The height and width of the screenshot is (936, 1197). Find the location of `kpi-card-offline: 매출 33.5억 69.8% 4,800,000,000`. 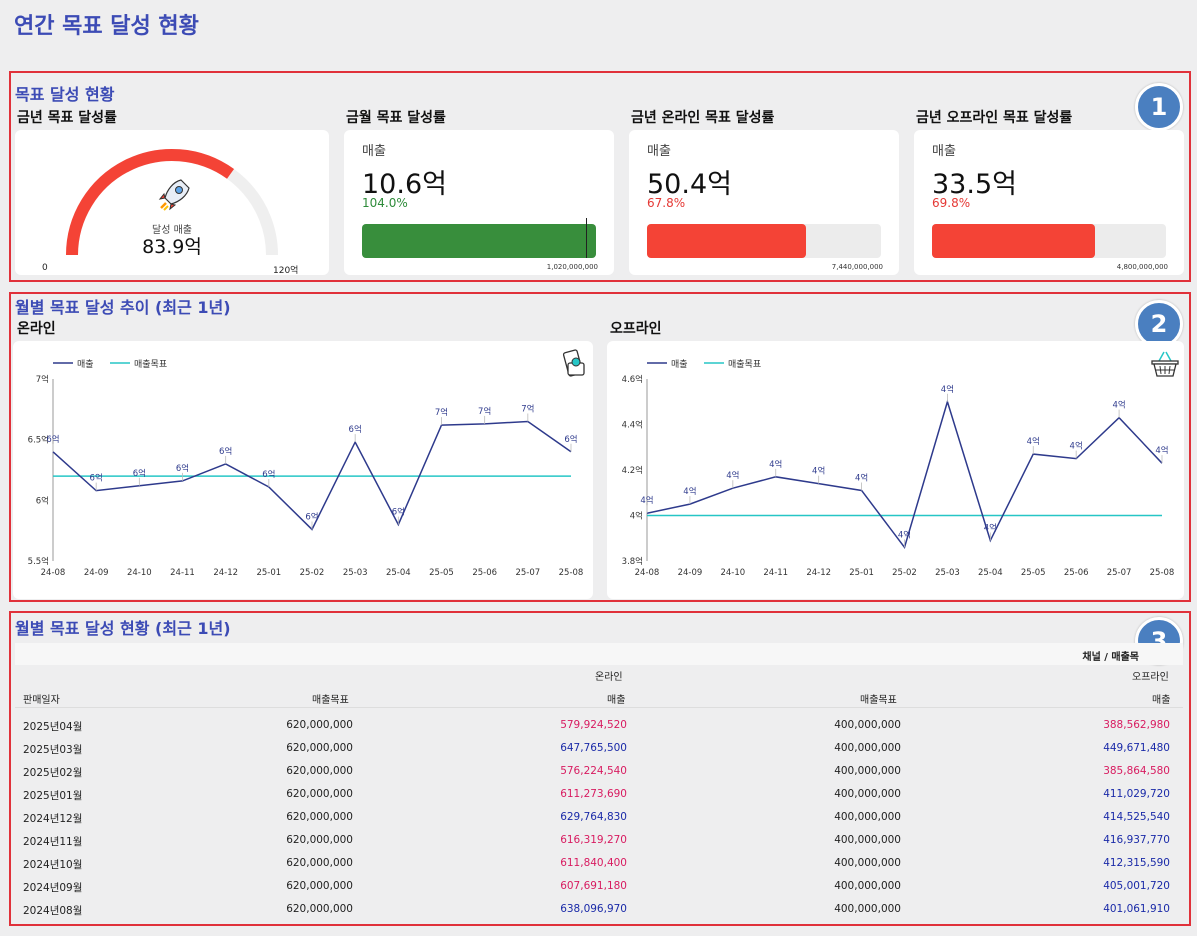

kpi-card-offline: 매출 33.5억 69.8% 4,800,000,000 is located at coordinates (1049, 202).